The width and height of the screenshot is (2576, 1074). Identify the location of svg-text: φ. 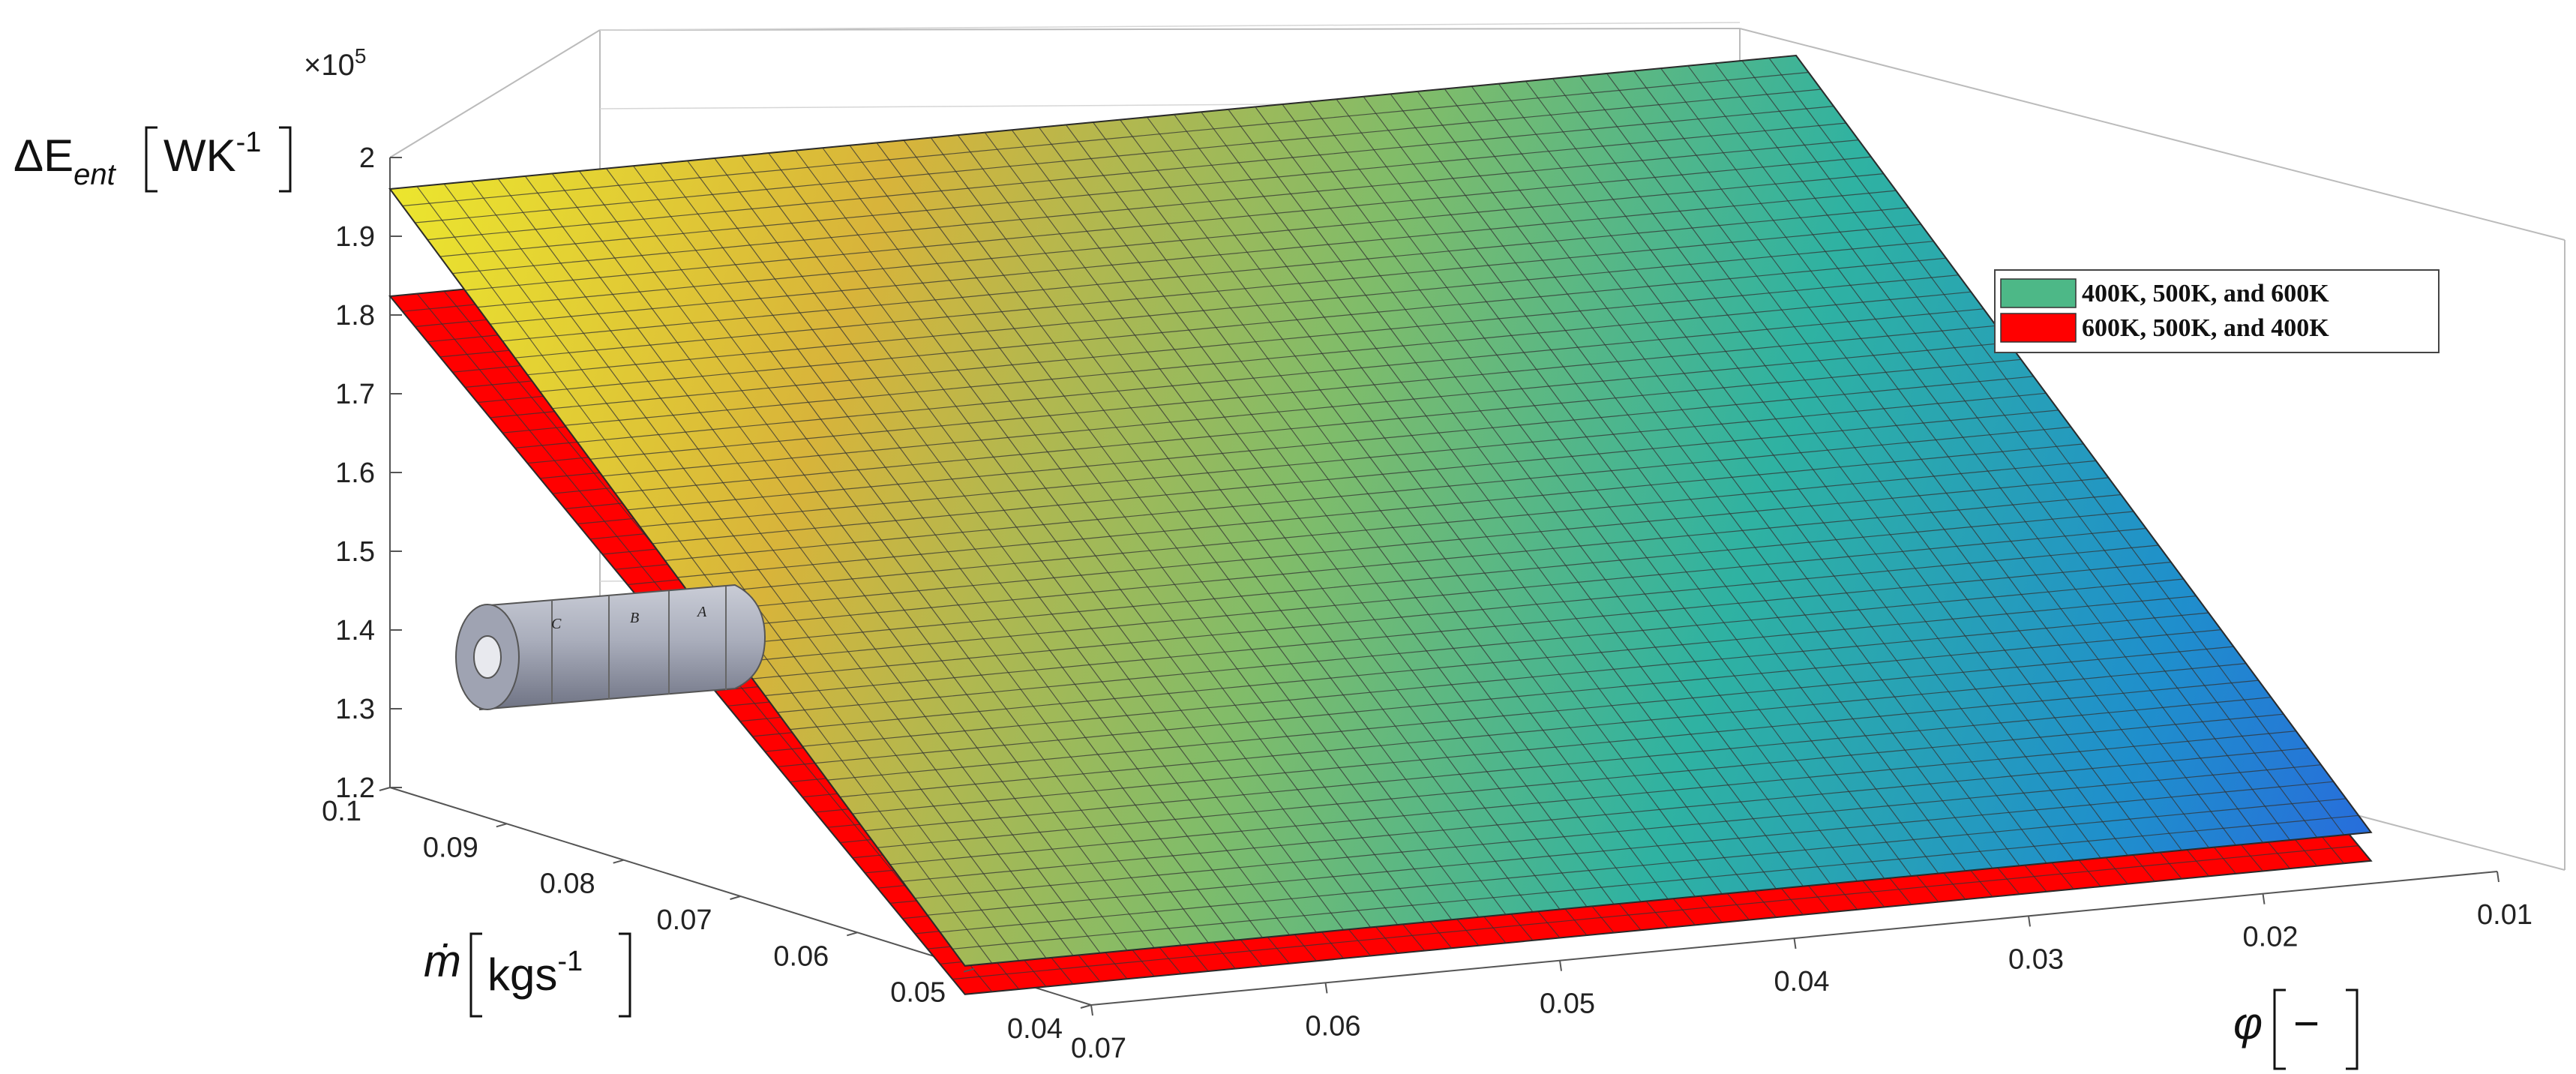
(2248, 1023).